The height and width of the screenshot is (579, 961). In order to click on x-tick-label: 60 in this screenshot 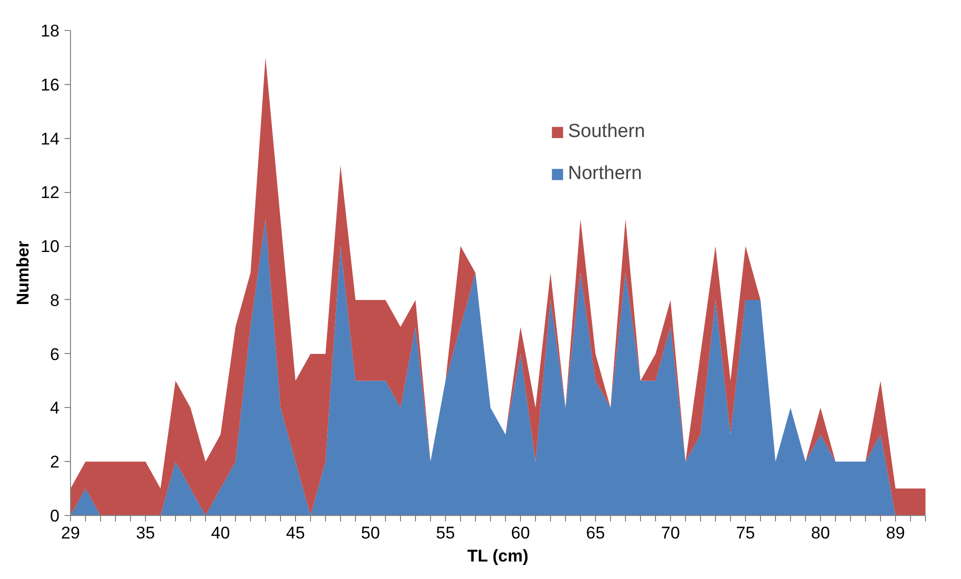, I will do `click(520, 533)`.